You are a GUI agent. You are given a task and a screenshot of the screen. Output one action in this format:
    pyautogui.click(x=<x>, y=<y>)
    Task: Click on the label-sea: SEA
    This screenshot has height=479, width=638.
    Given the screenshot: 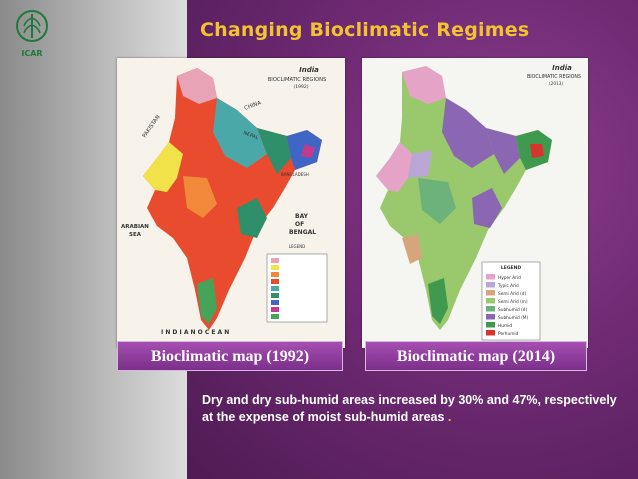 What is the action you would take?
    pyautogui.click(x=135, y=235)
    